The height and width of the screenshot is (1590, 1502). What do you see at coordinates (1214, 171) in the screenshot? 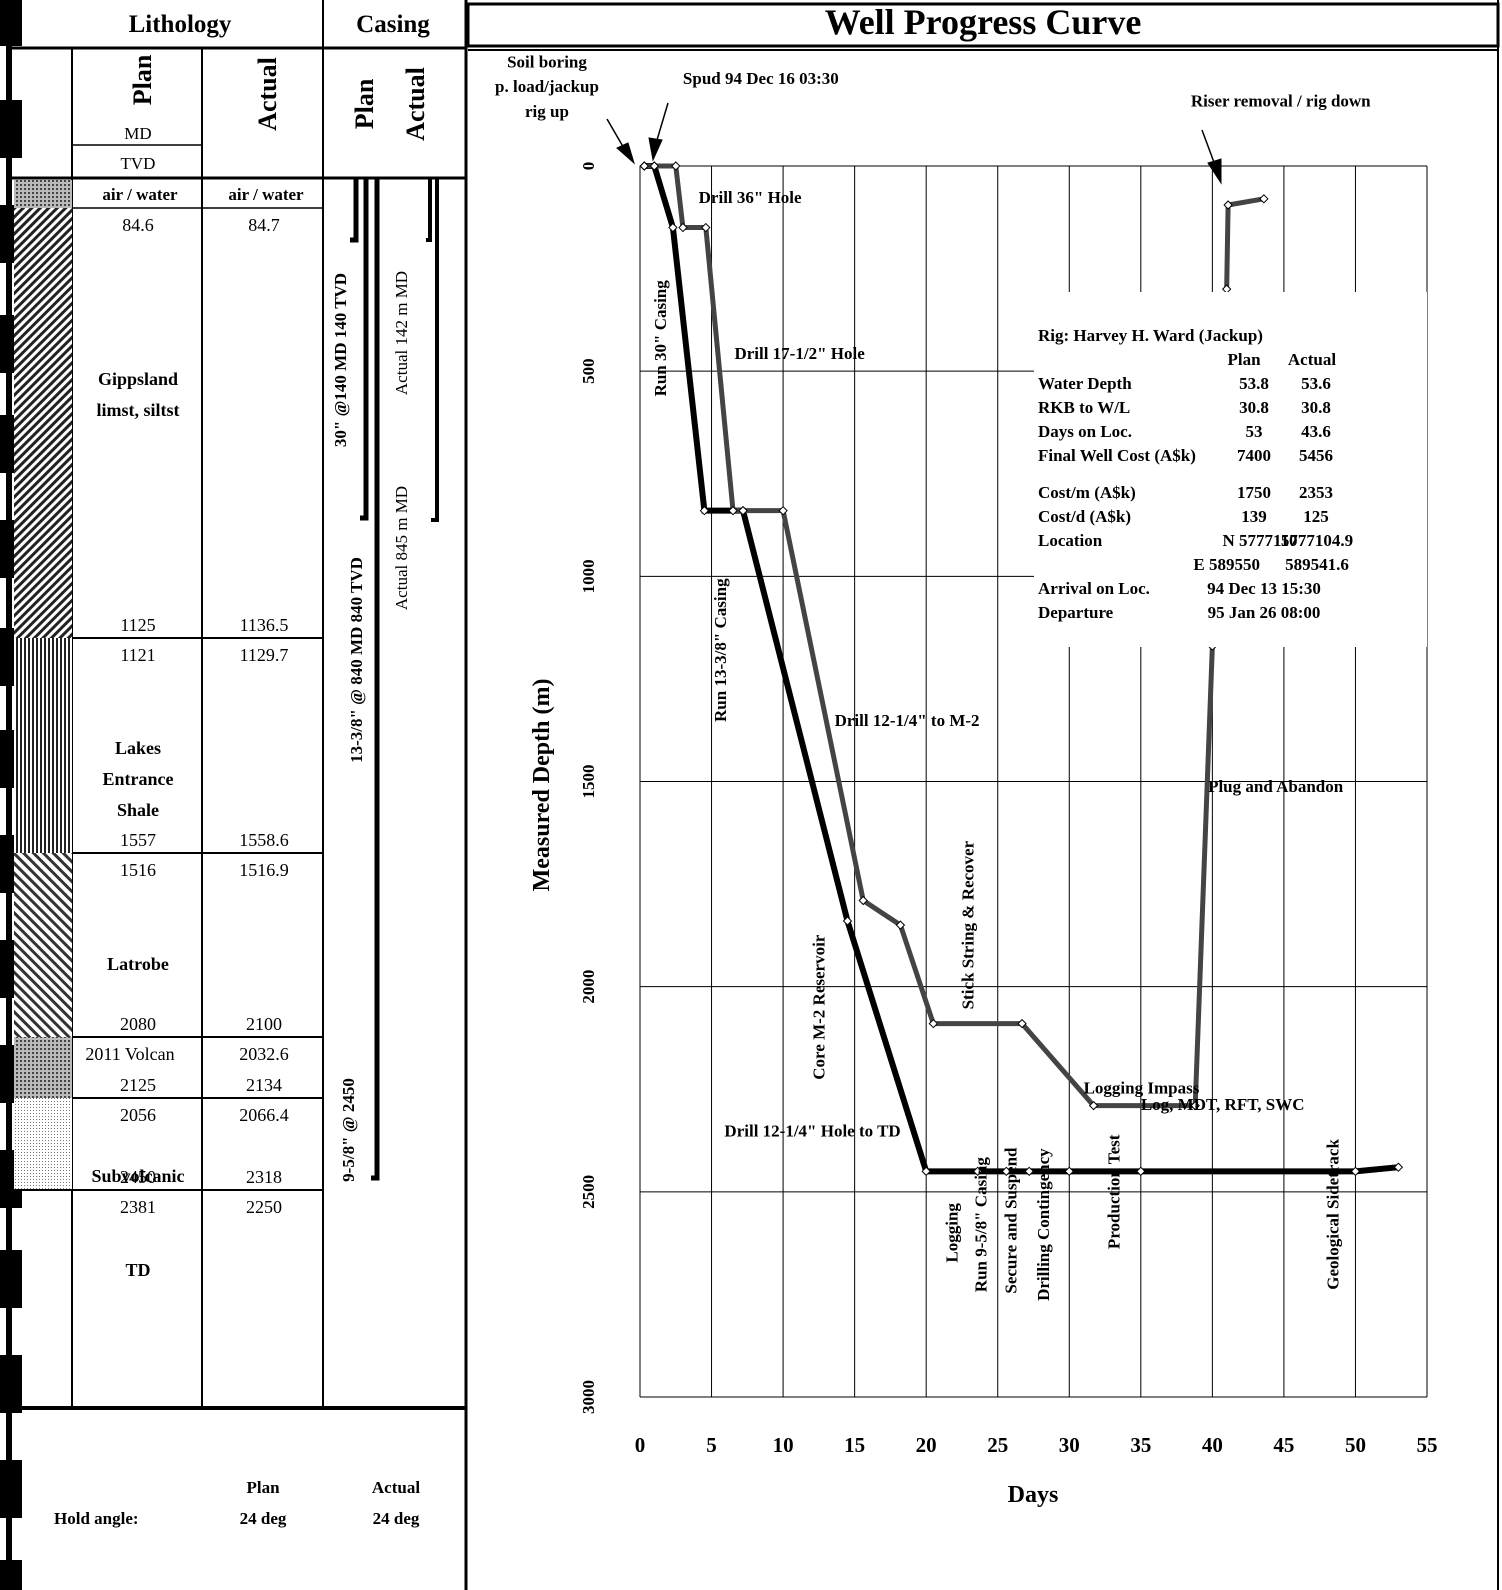
I see `arrow-riser-removal` at bounding box center [1214, 171].